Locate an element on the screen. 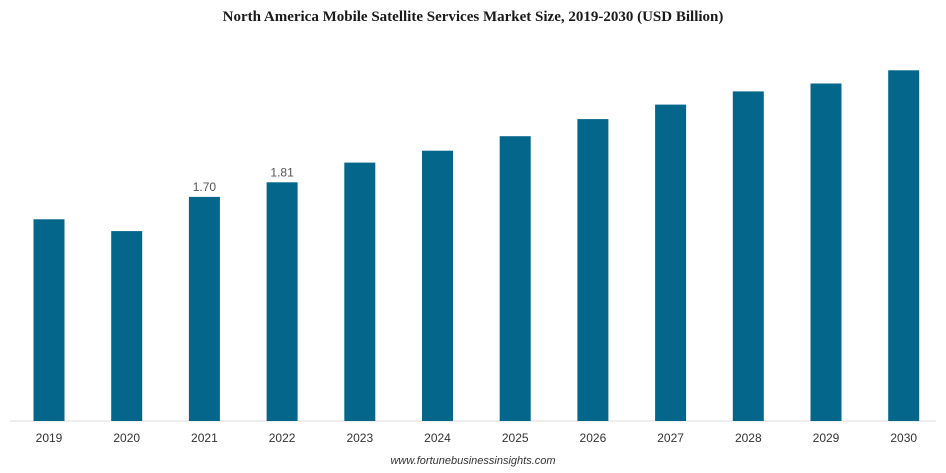 Image resolution: width=946 pixels, height=473 pixels. bar-2024 is located at coordinates (437, 285).